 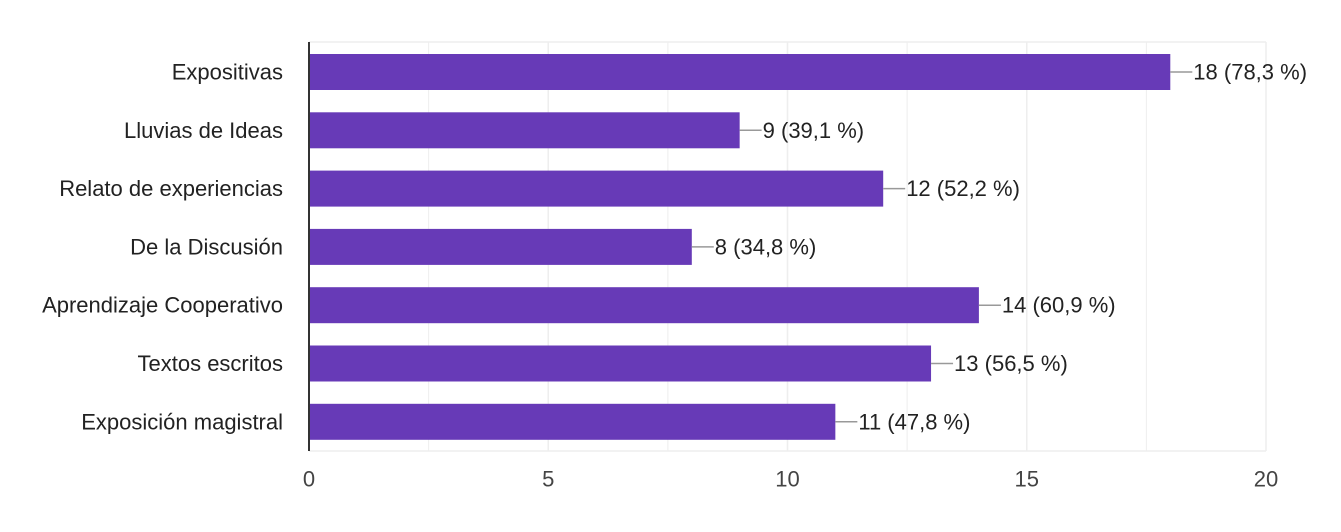 What do you see at coordinates (787, 479) in the screenshot?
I see `x-tick-label: 10` at bounding box center [787, 479].